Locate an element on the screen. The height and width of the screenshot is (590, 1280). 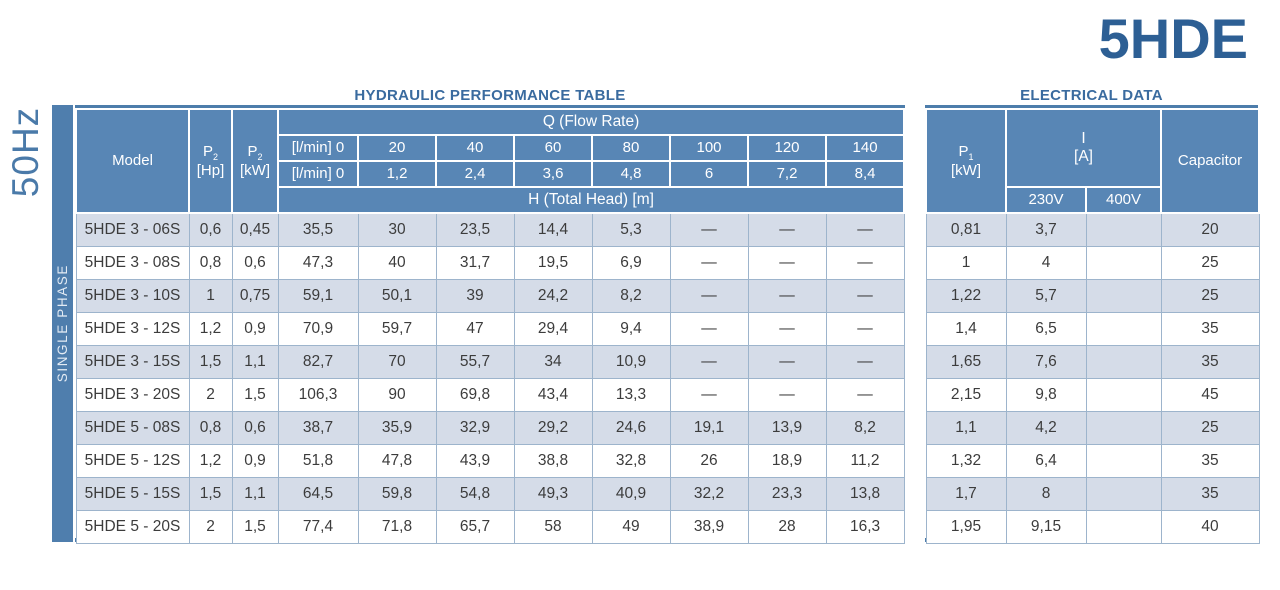
head-value-cell: 13,3 is located at coordinates (631, 395).